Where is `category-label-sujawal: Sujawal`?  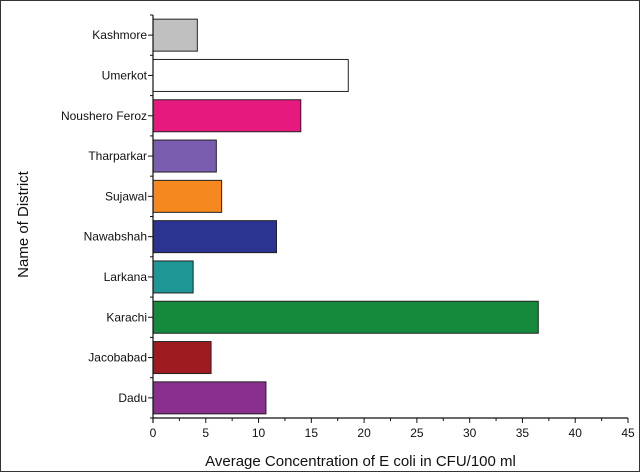 category-label-sujawal: Sujawal is located at coordinates (126, 196).